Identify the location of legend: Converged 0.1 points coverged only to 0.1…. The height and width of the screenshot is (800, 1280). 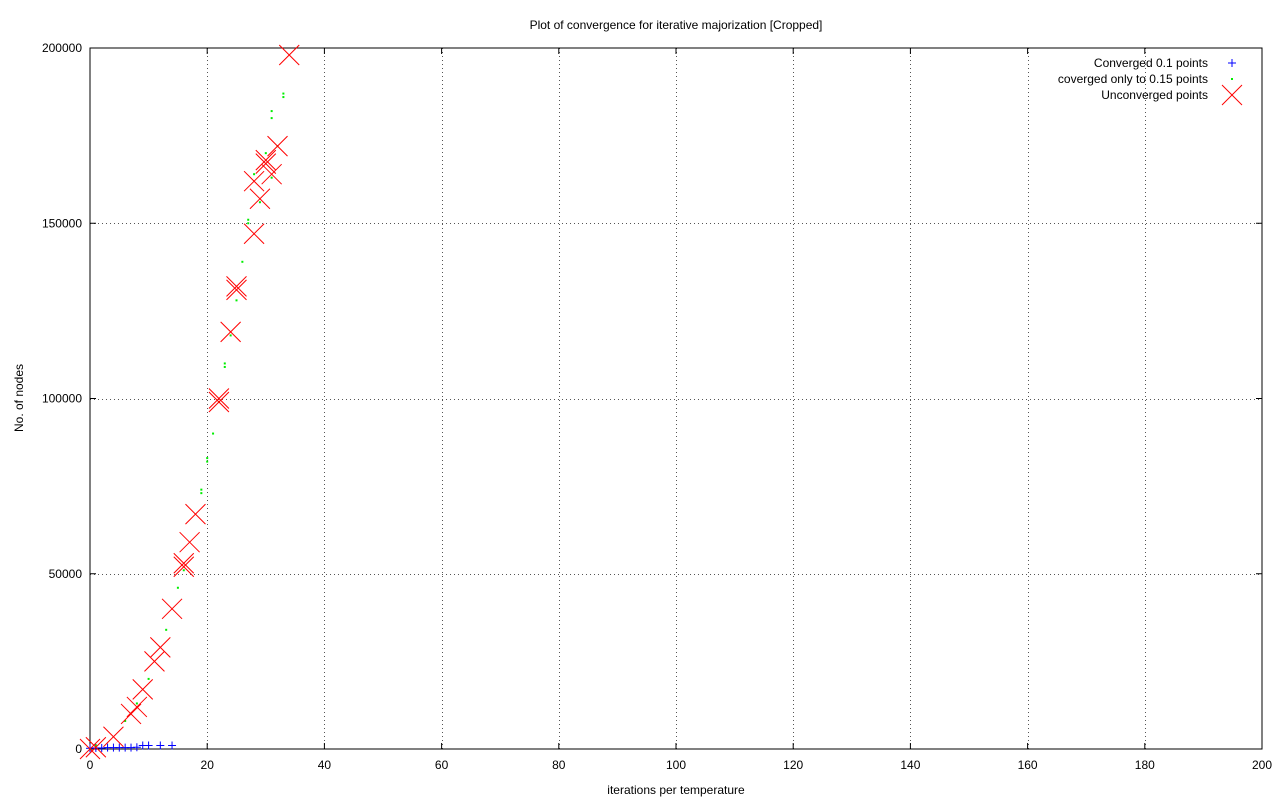
(1150, 81).